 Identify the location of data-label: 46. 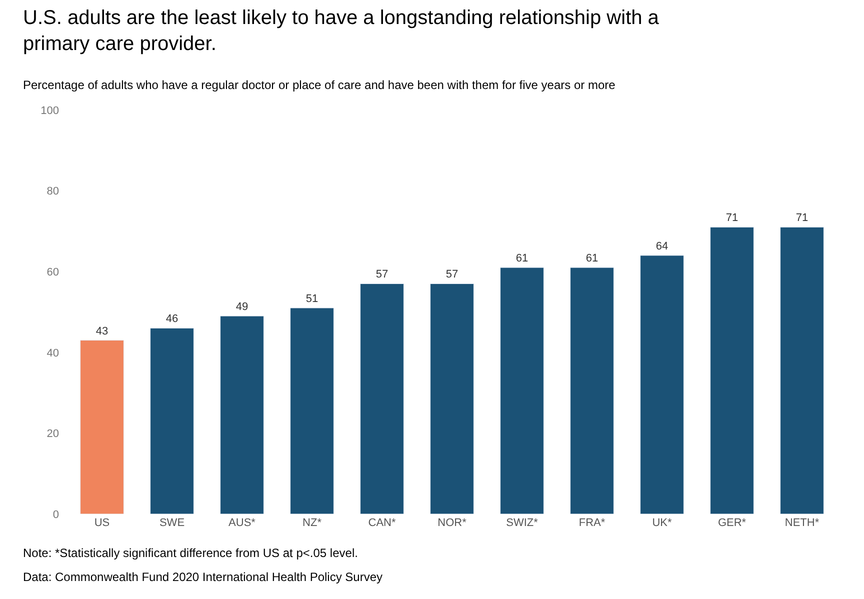
(172, 319).